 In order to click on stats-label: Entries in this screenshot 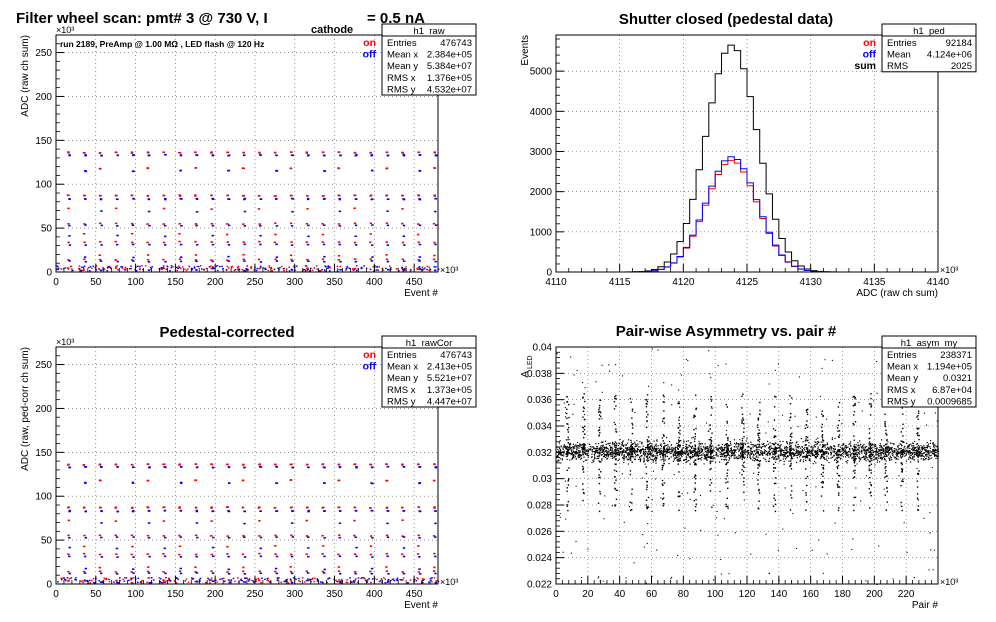, I will do `click(402, 43)`.